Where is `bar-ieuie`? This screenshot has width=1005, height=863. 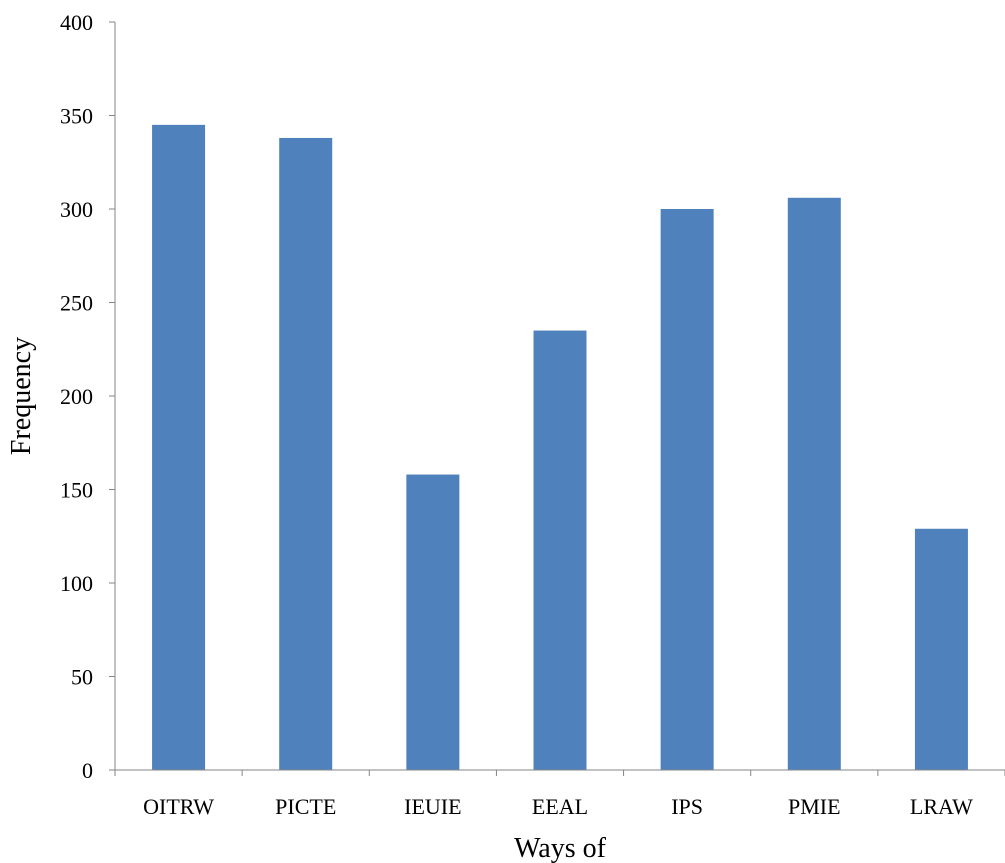 bar-ieuie is located at coordinates (433, 622).